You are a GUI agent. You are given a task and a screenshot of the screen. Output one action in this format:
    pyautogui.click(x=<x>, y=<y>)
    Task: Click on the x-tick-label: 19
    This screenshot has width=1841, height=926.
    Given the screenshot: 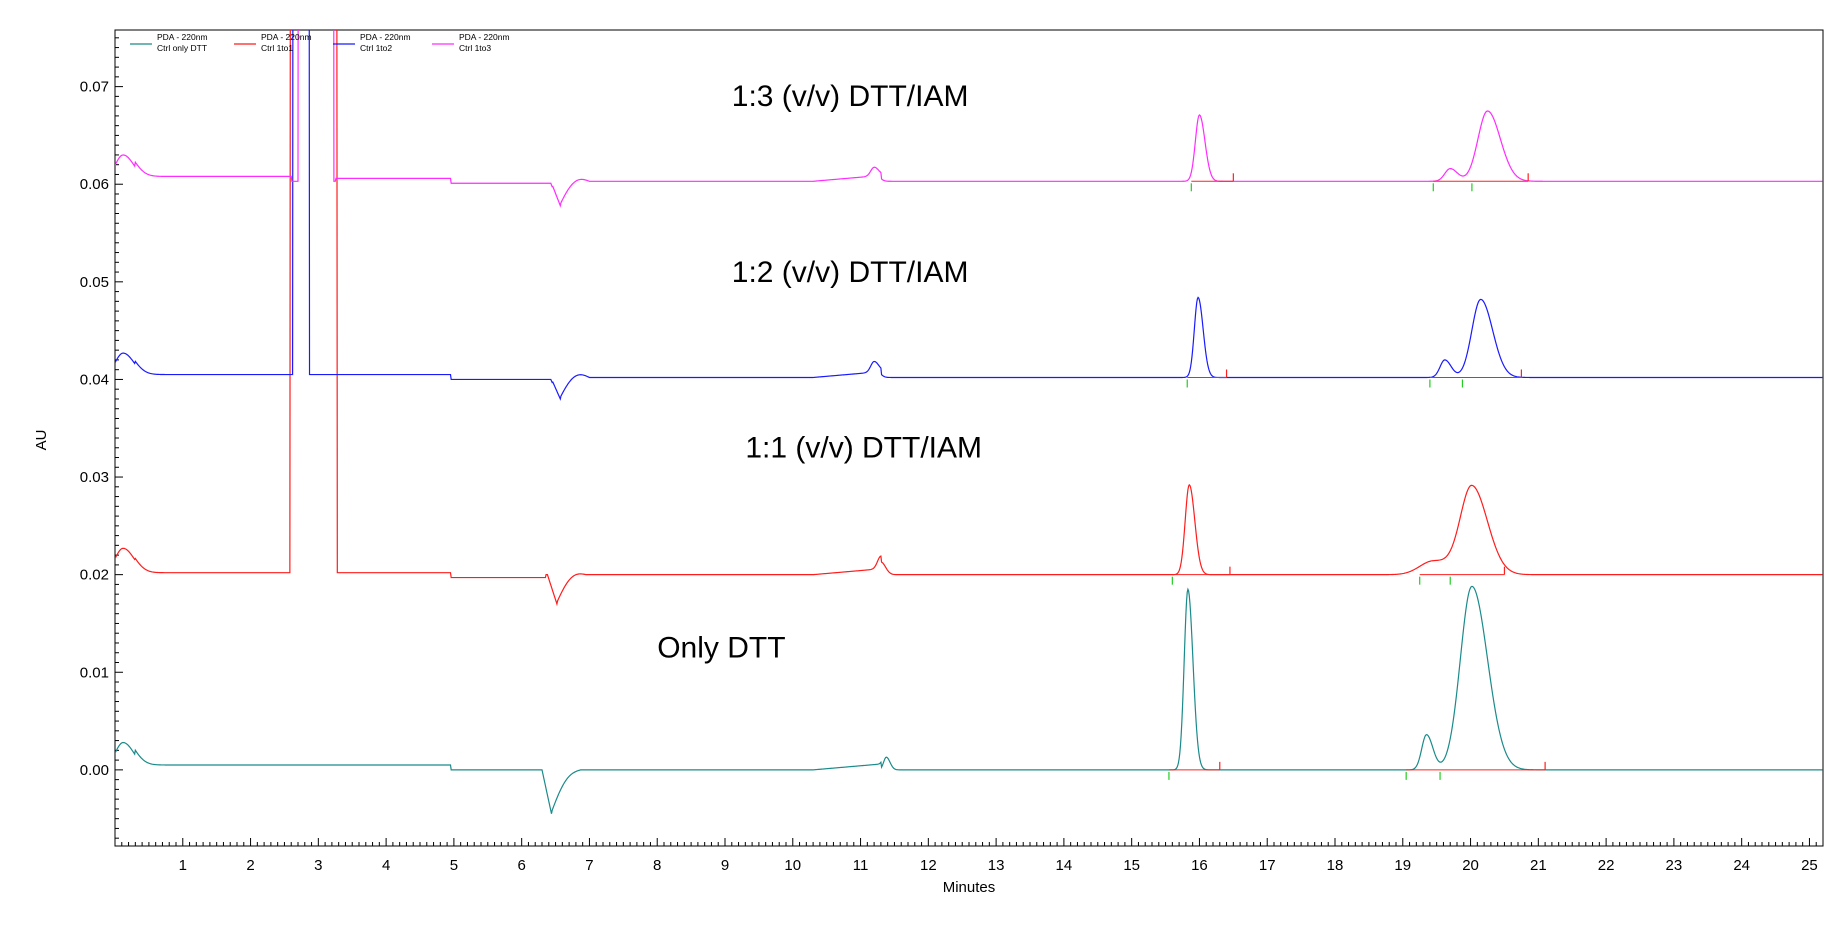 What is the action you would take?
    pyautogui.click(x=1402, y=865)
    